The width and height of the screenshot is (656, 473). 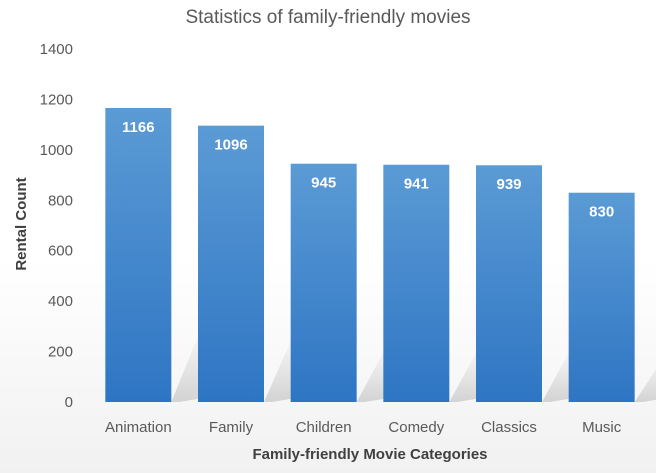 I want to click on bar-value-label: 945, so click(x=323, y=183).